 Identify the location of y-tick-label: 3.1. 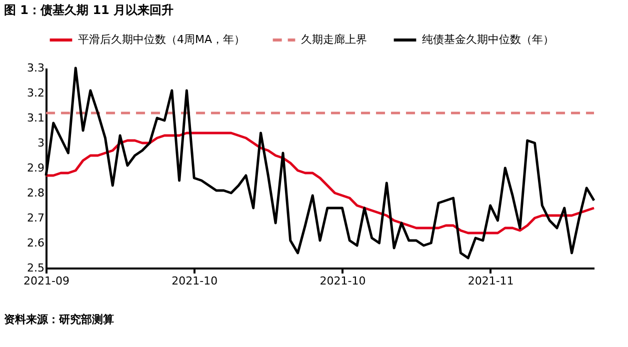
(35, 118).